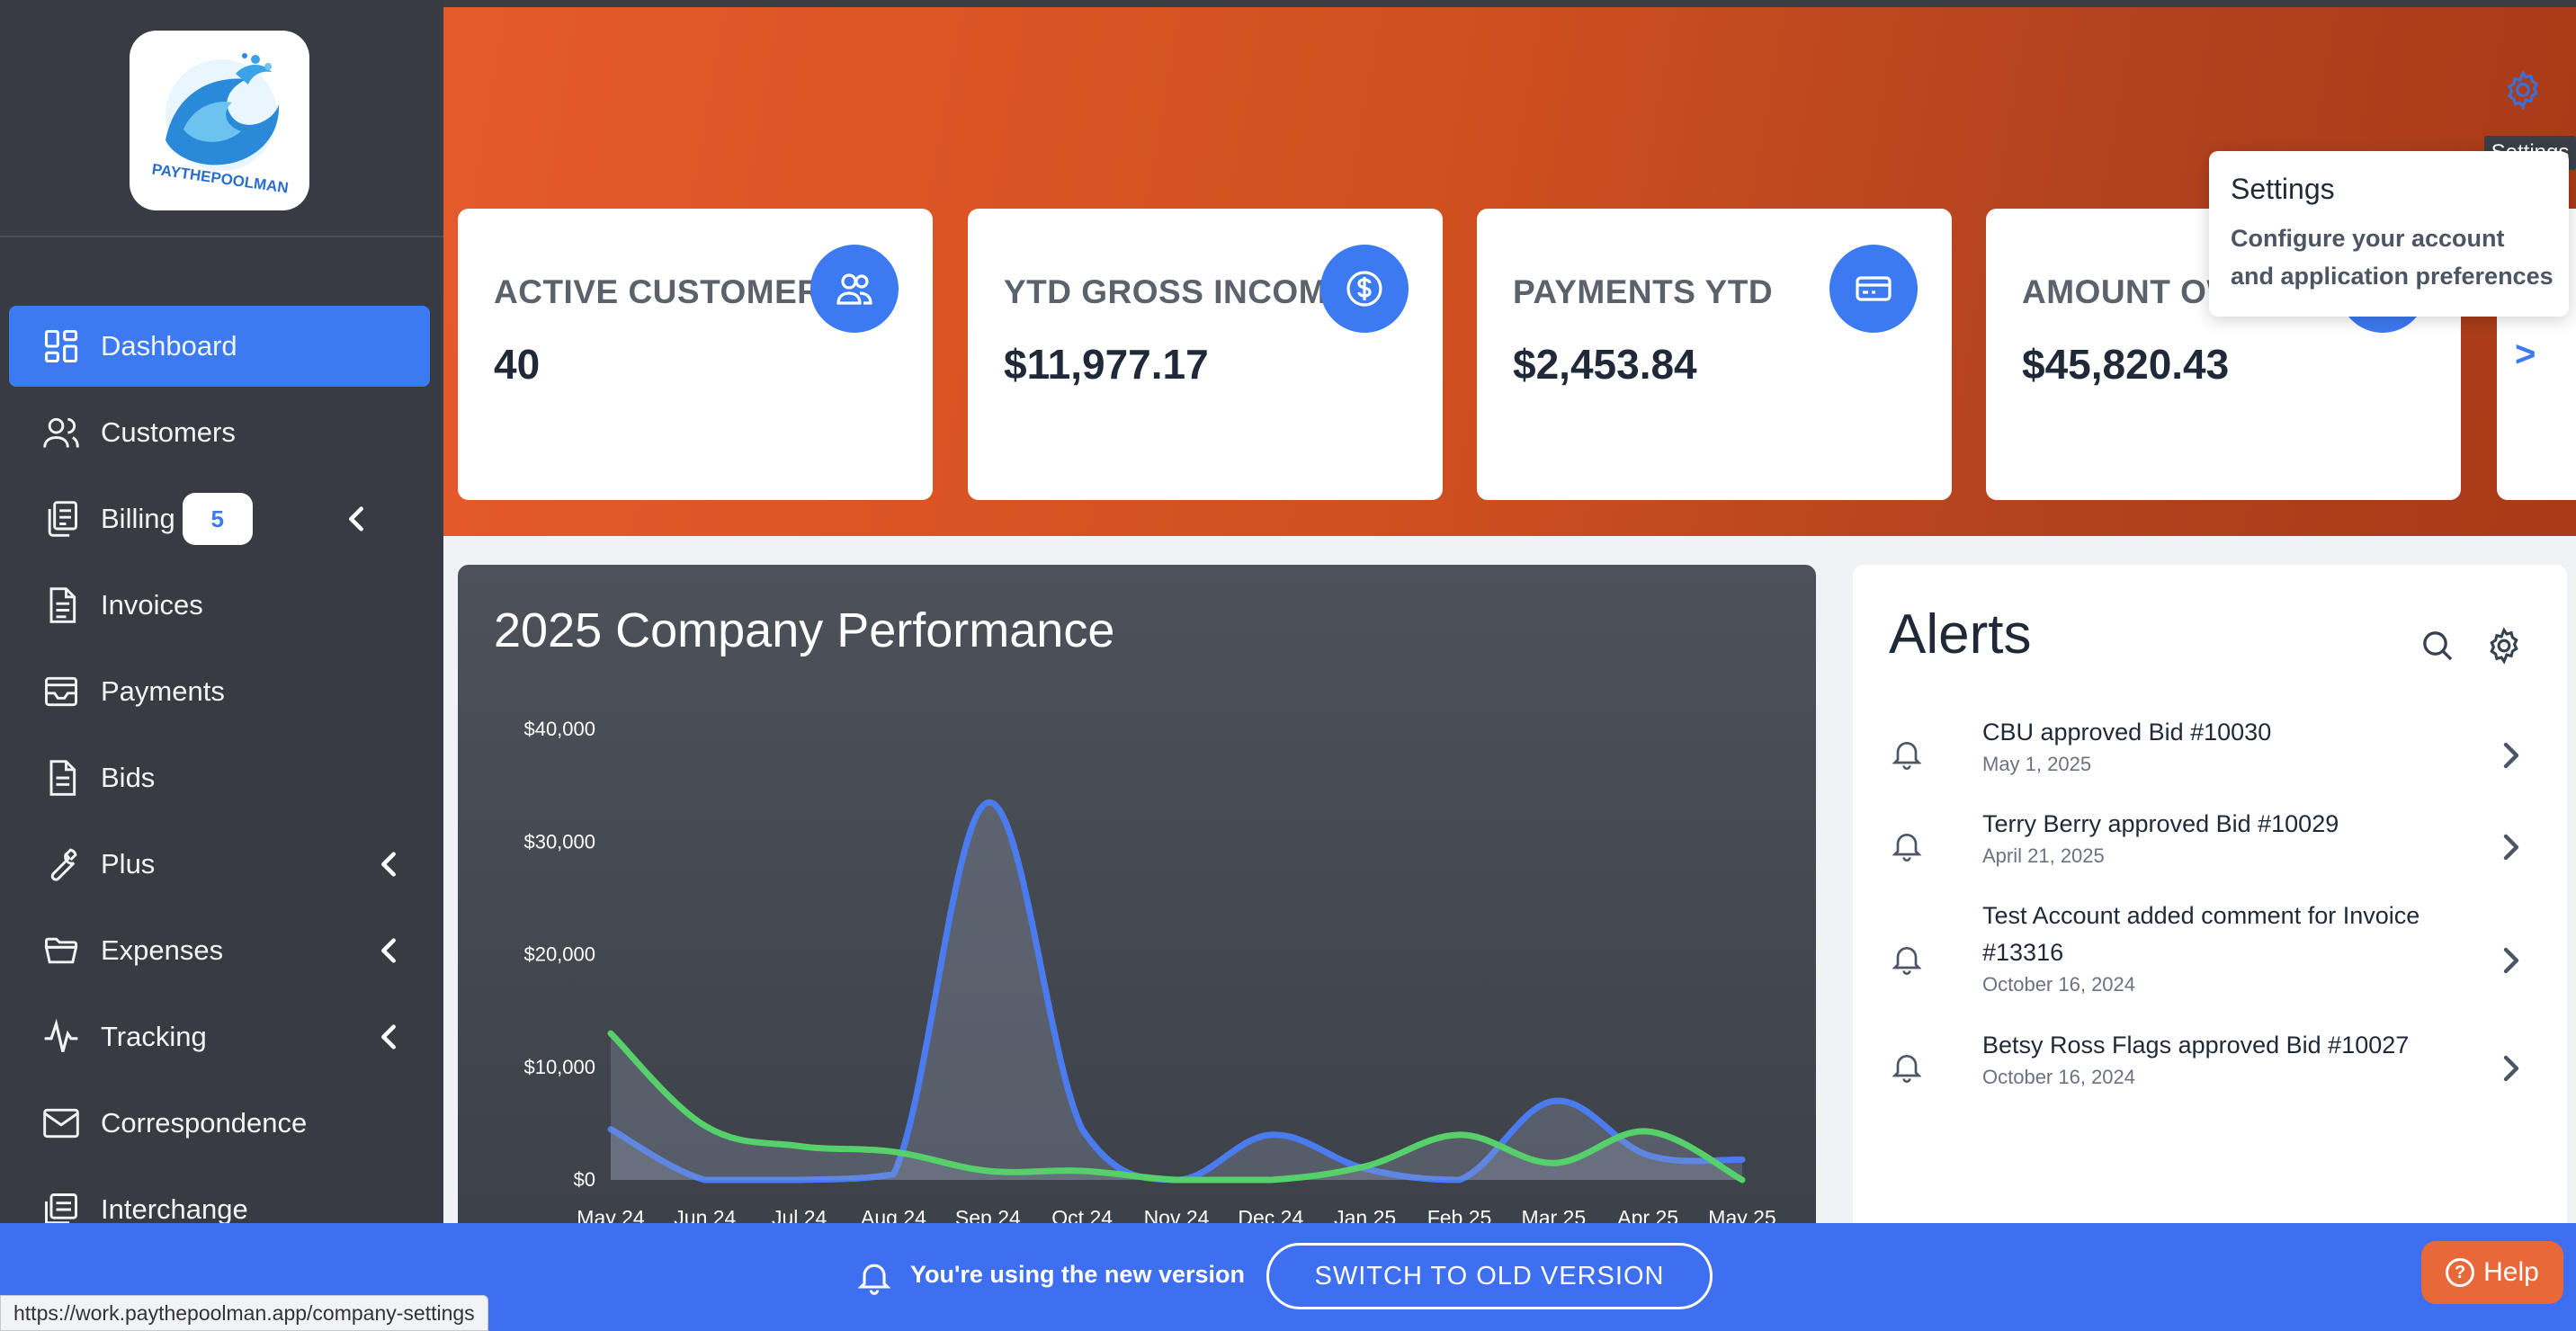  Describe the element at coordinates (219, 864) in the screenshot. I see `sidebar-item-plus: Plus` at that location.